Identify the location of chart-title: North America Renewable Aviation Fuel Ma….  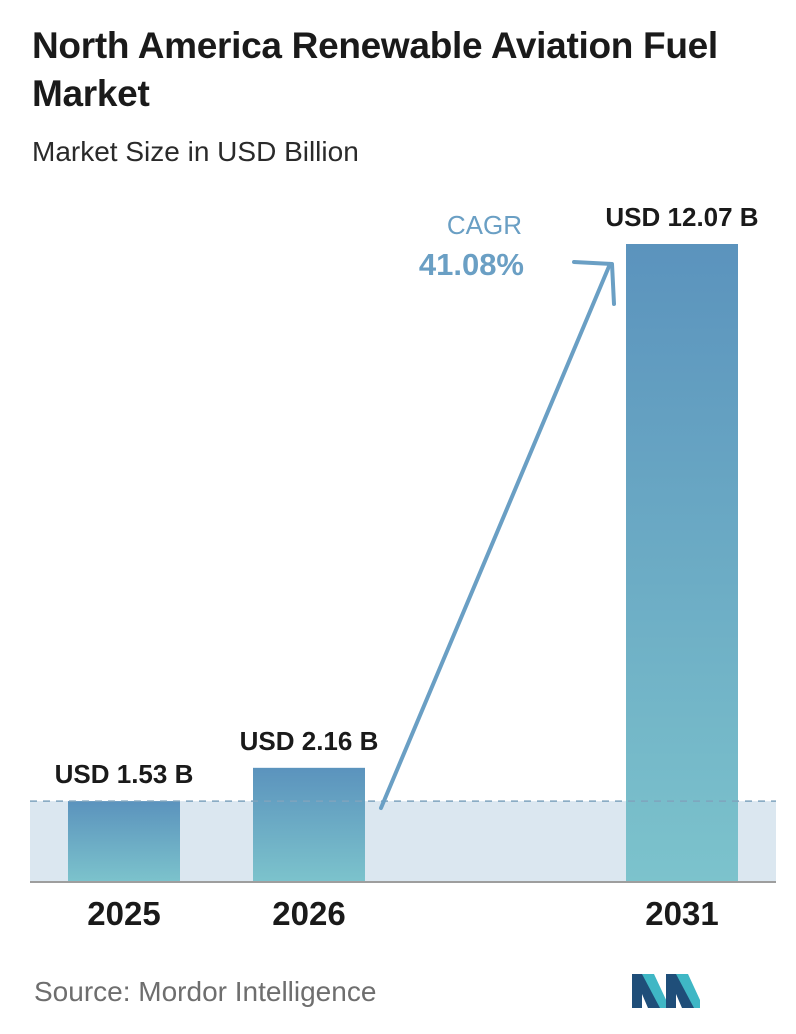
(375, 69).